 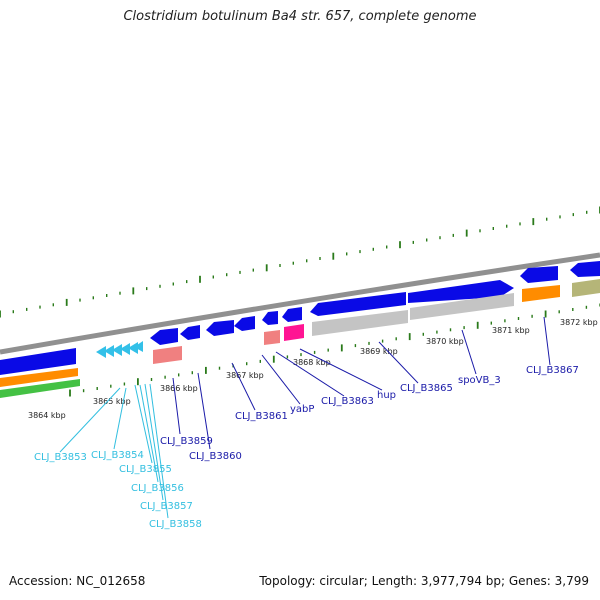 What do you see at coordinates (445, 341) in the screenshot?
I see `kbp-label: 3870 kbp` at bounding box center [445, 341].